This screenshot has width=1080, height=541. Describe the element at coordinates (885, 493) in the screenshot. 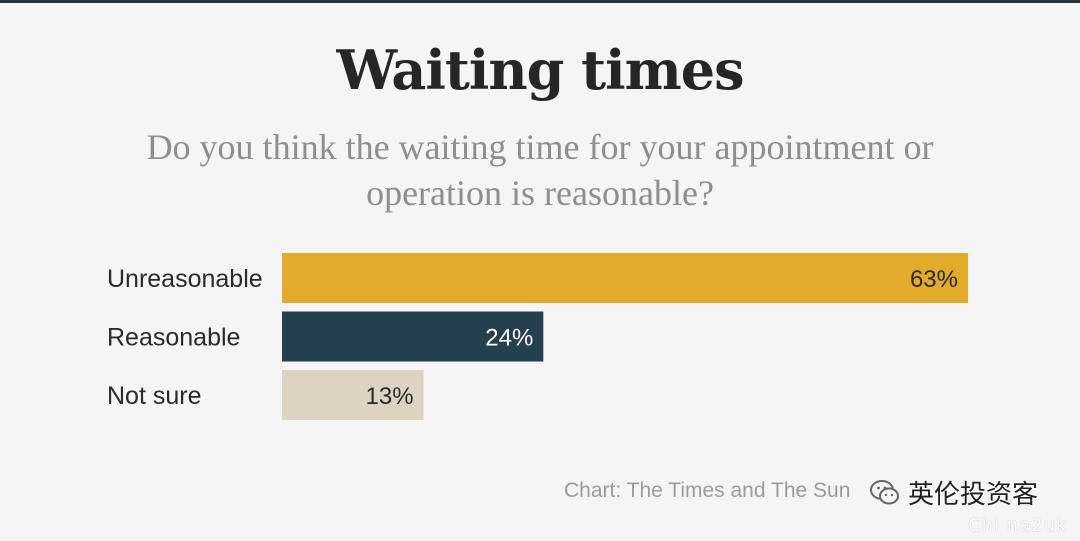

I see `wechat-icon` at that location.